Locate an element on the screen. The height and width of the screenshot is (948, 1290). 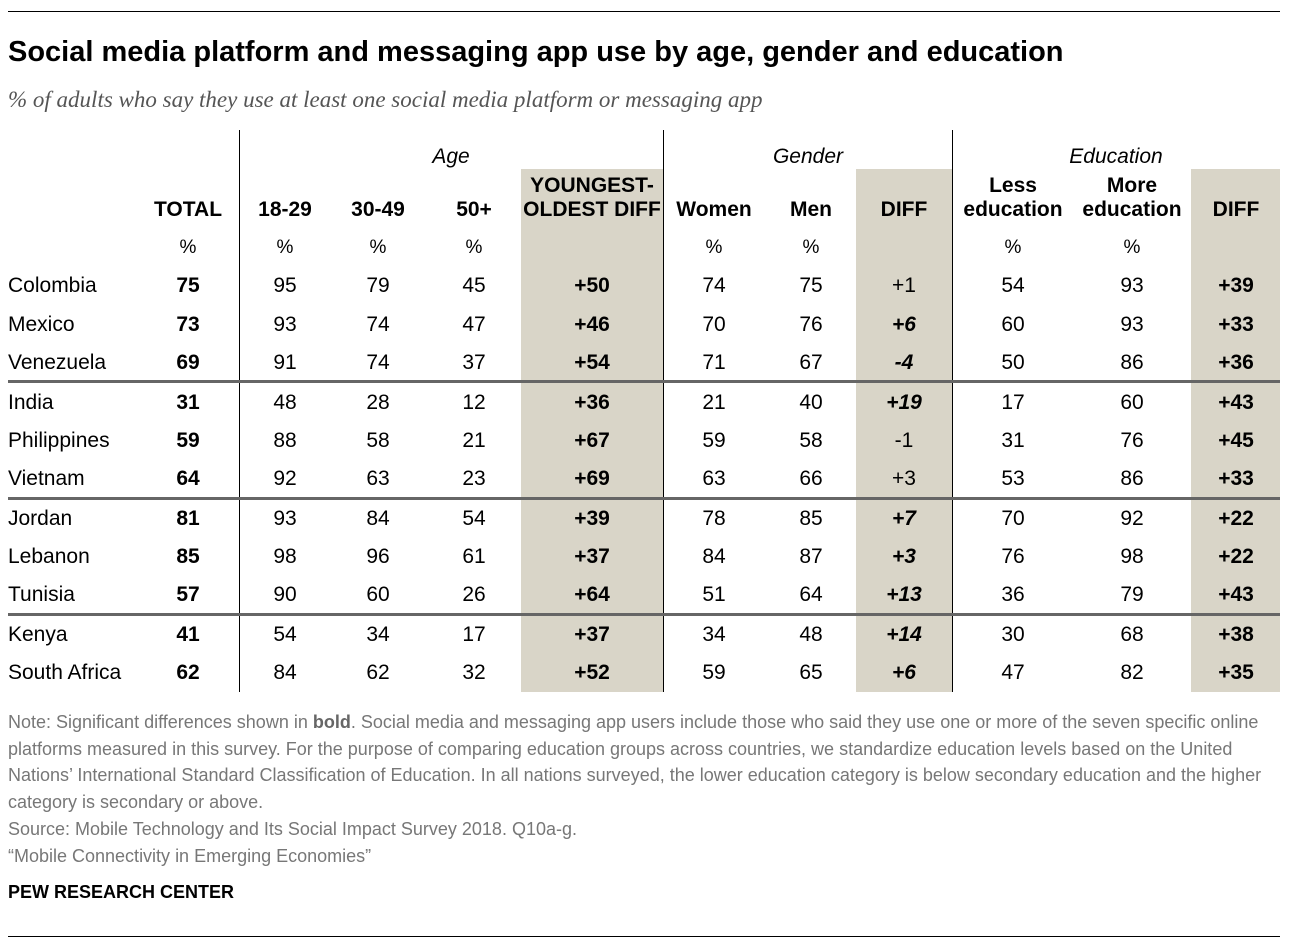
cell-more: 76 is located at coordinates (1132, 440).